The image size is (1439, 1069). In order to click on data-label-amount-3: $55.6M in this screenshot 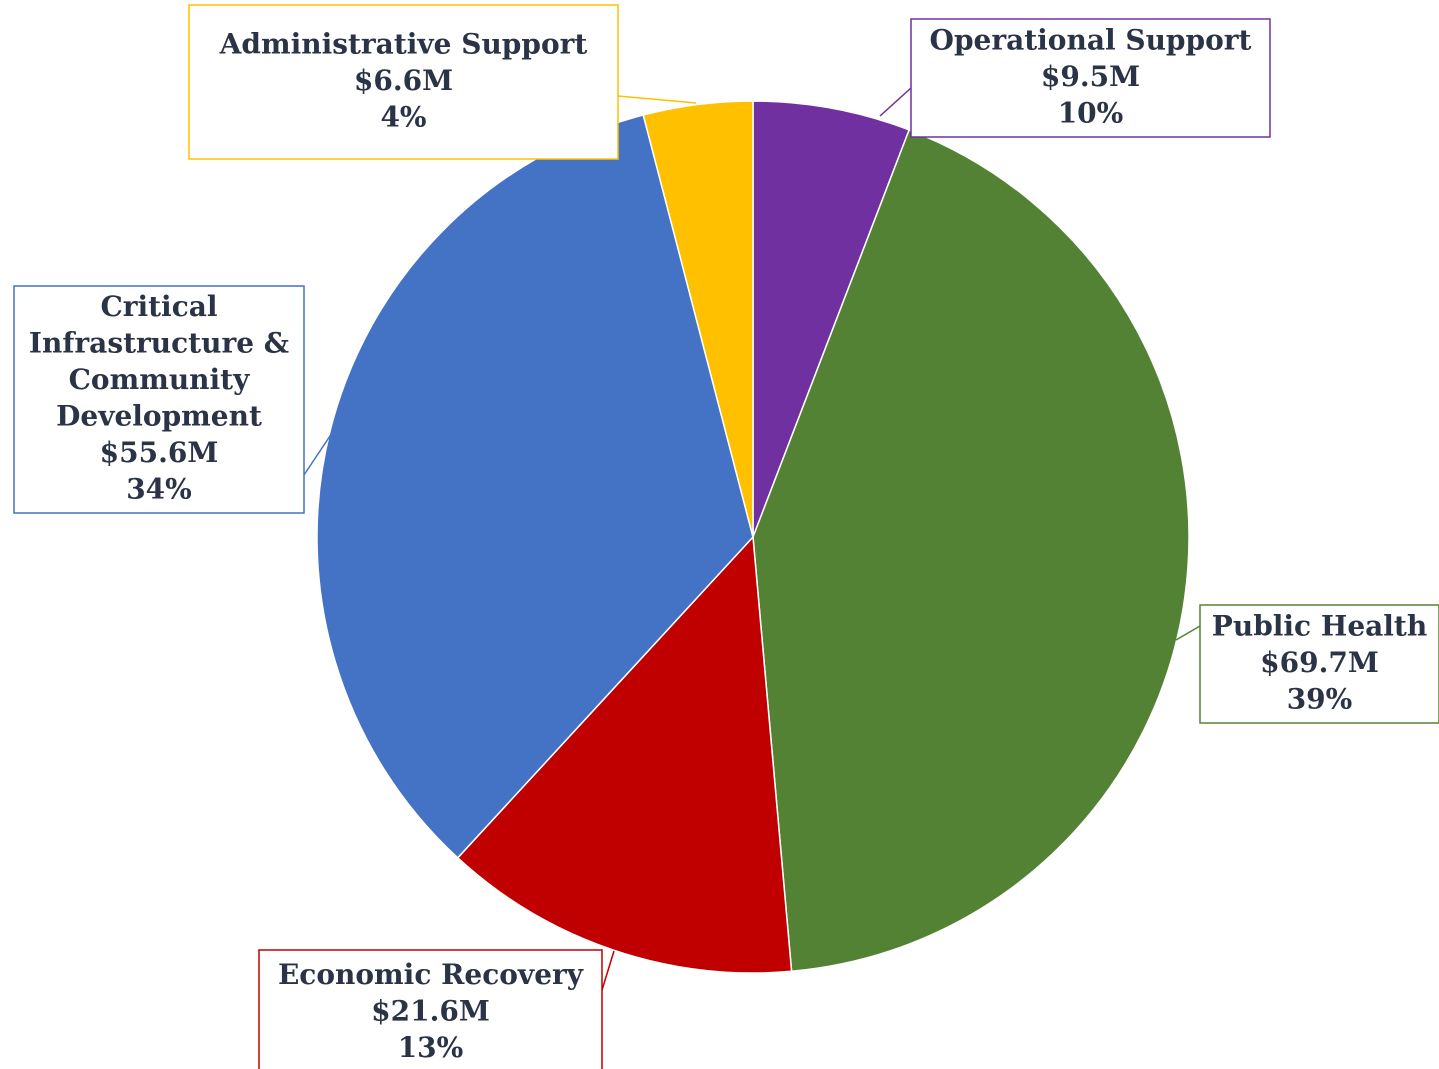, I will do `click(159, 452)`.